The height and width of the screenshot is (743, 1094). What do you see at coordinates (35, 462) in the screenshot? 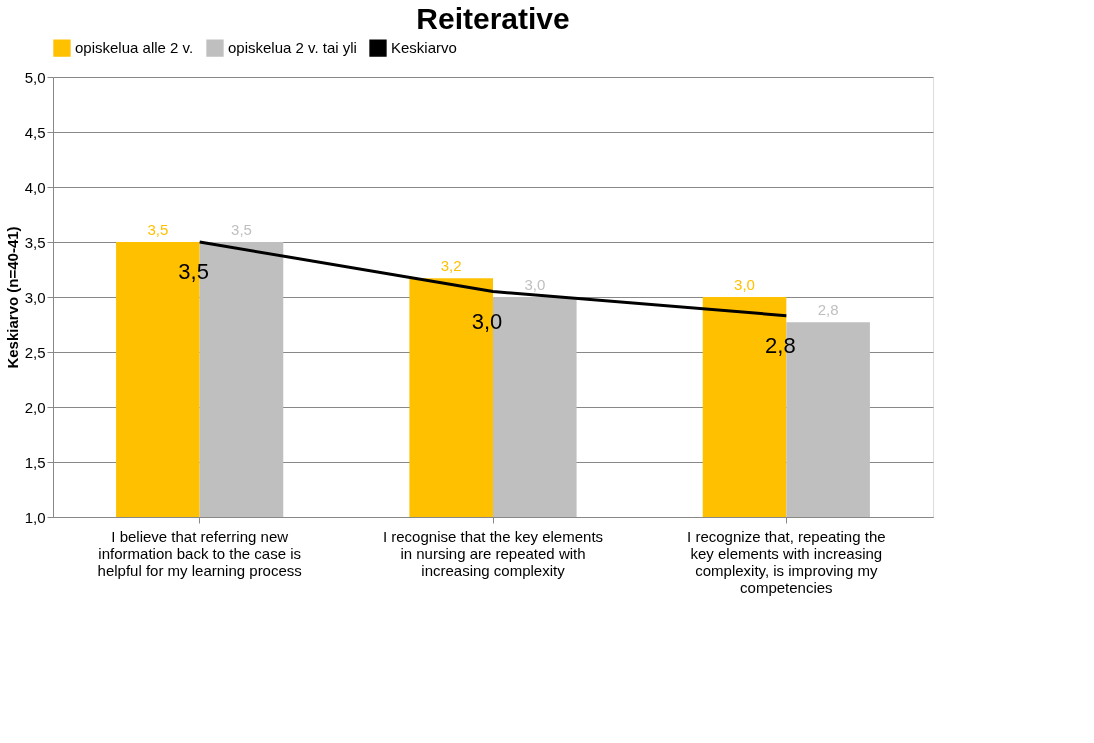
I see `y-tick-label: 1,5` at bounding box center [35, 462].